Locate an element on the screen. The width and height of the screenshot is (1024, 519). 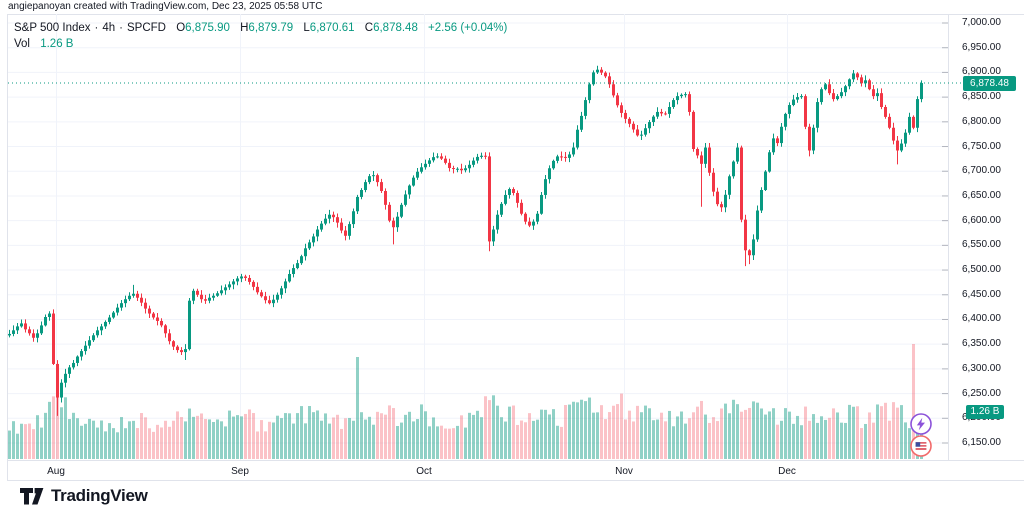
tradingview-logo-text: TradingView is located at coordinates (99, 495).